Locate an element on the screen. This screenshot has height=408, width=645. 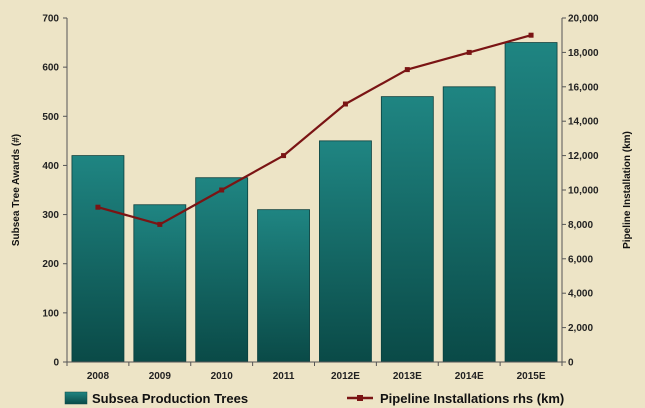
left-tick-label: 0 is located at coordinates (56, 363).